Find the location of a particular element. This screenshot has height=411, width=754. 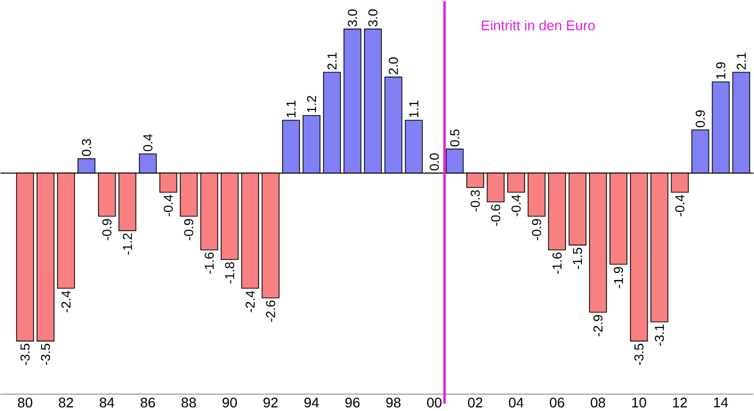

data-label: 0.4 is located at coordinates (147, 143).